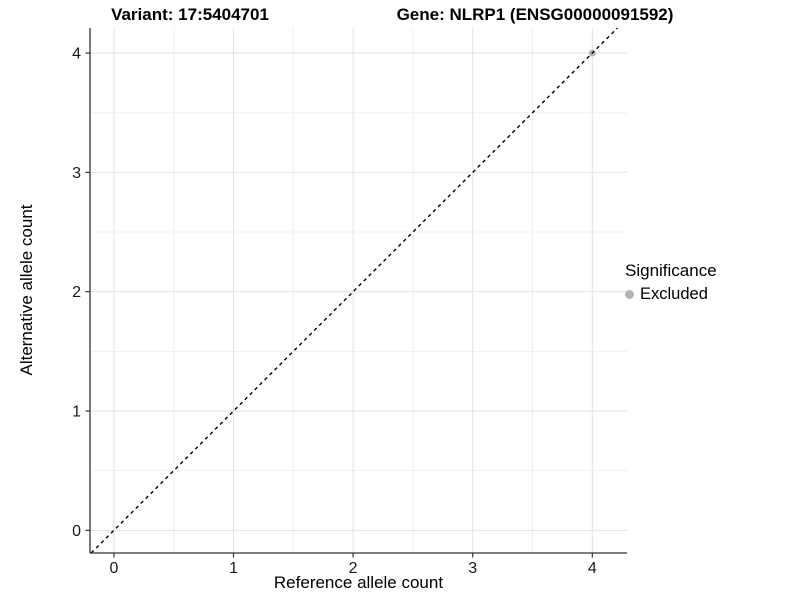 Image resolution: width=800 pixels, height=600 pixels. What do you see at coordinates (76, 173) in the screenshot?
I see `y-tick-label: 3` at bounding box center [76, 173].